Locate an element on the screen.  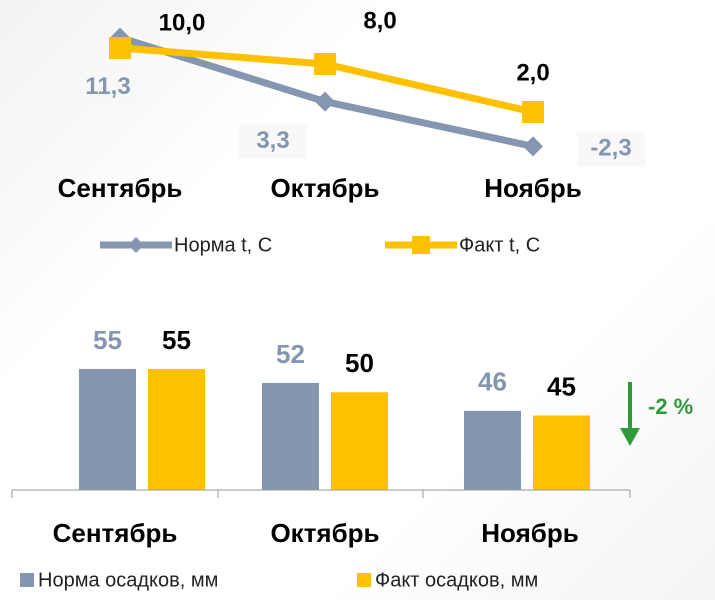
data-label: 52 is located at coordinates (290, 354).